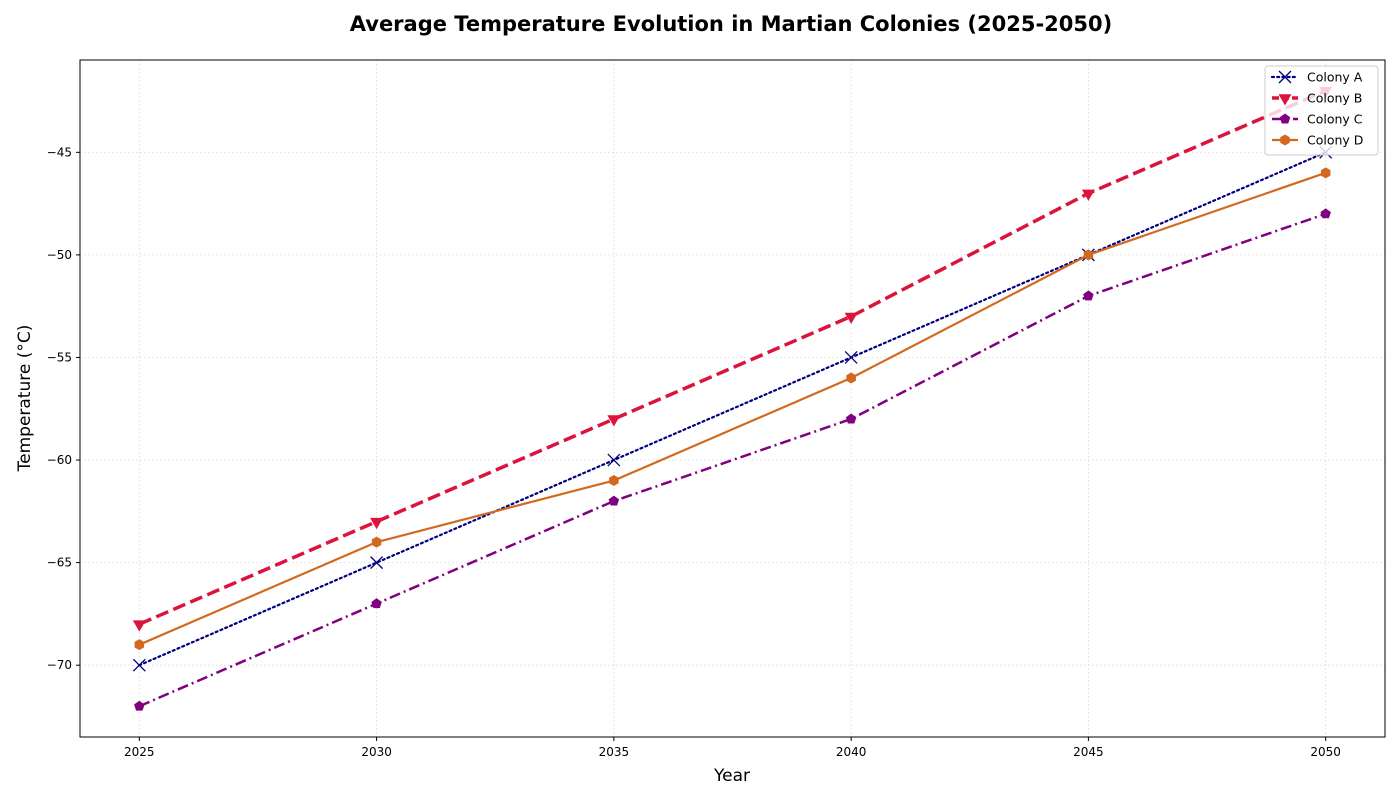 The image size is (1400, 800). I want to click on y-axis-ticks: −70 −65 −60 −55 −50 −45, so click(63, 408).